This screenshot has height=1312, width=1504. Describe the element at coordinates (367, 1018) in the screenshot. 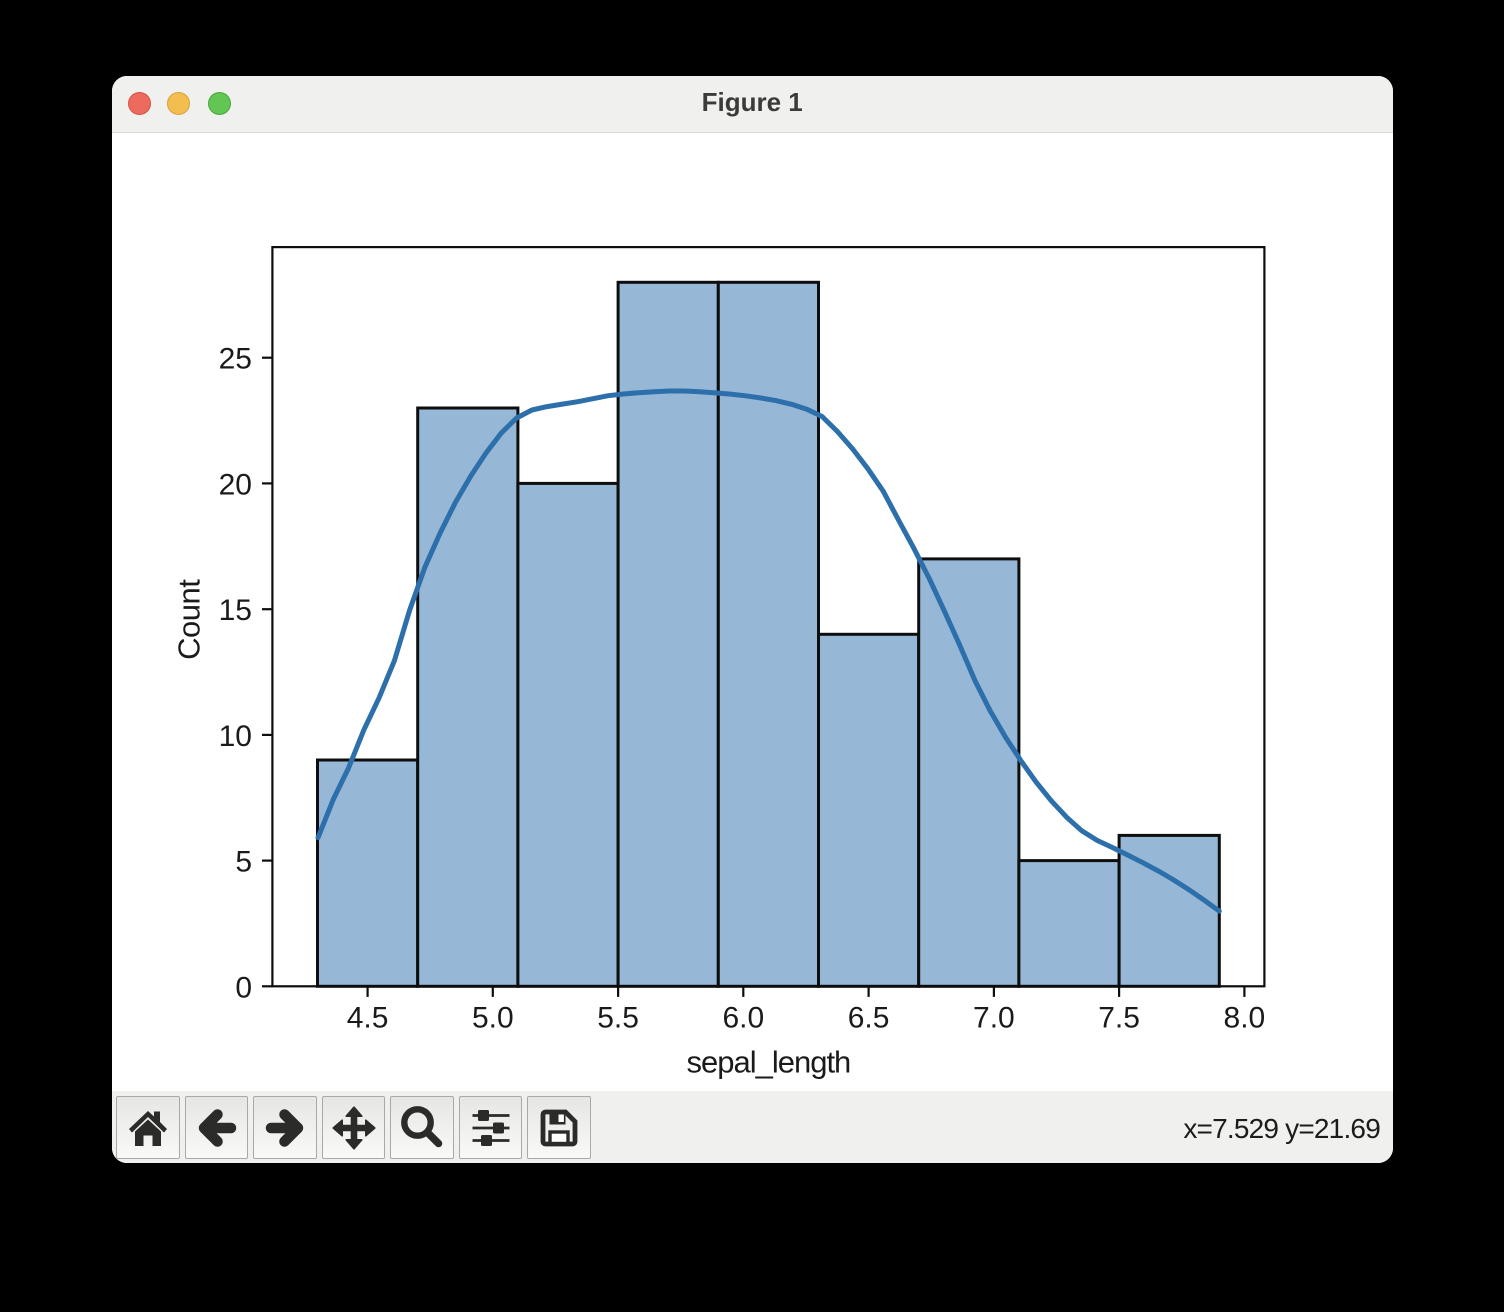

I see `svg-text: 4.5` at that location.